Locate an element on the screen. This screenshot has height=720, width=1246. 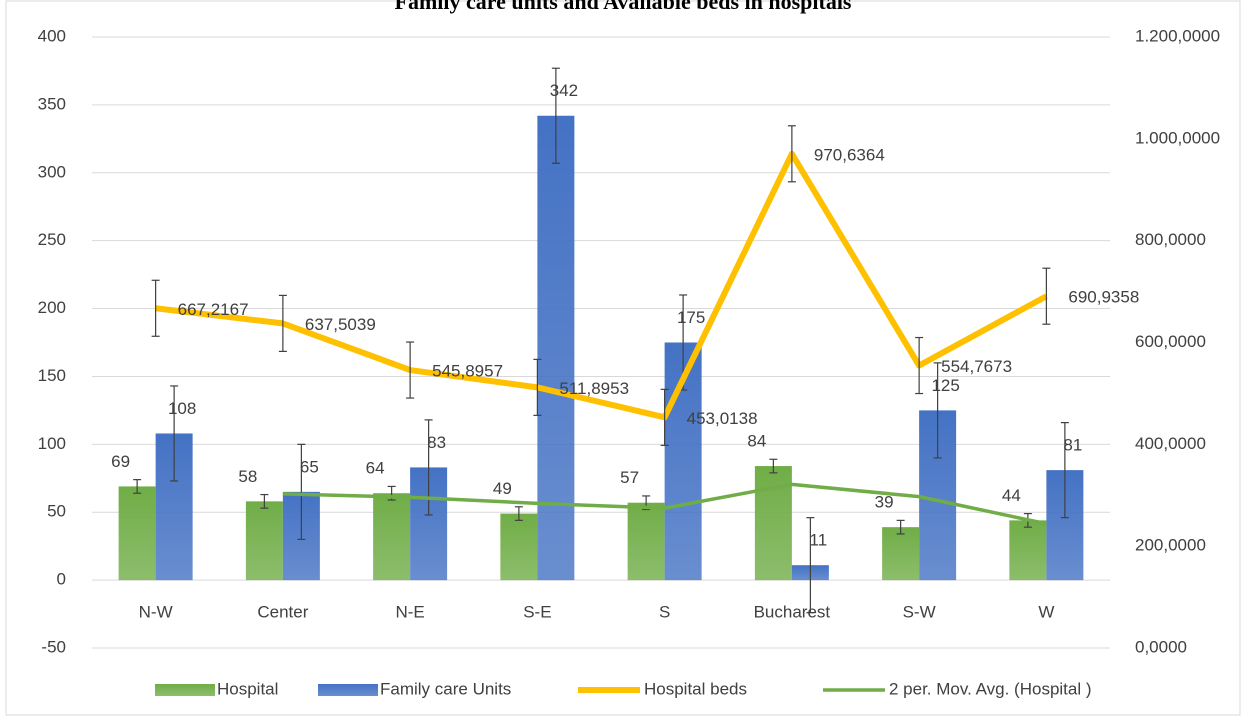
y2-tick-label: 400,0000 is located at coordinates (1170, 443).